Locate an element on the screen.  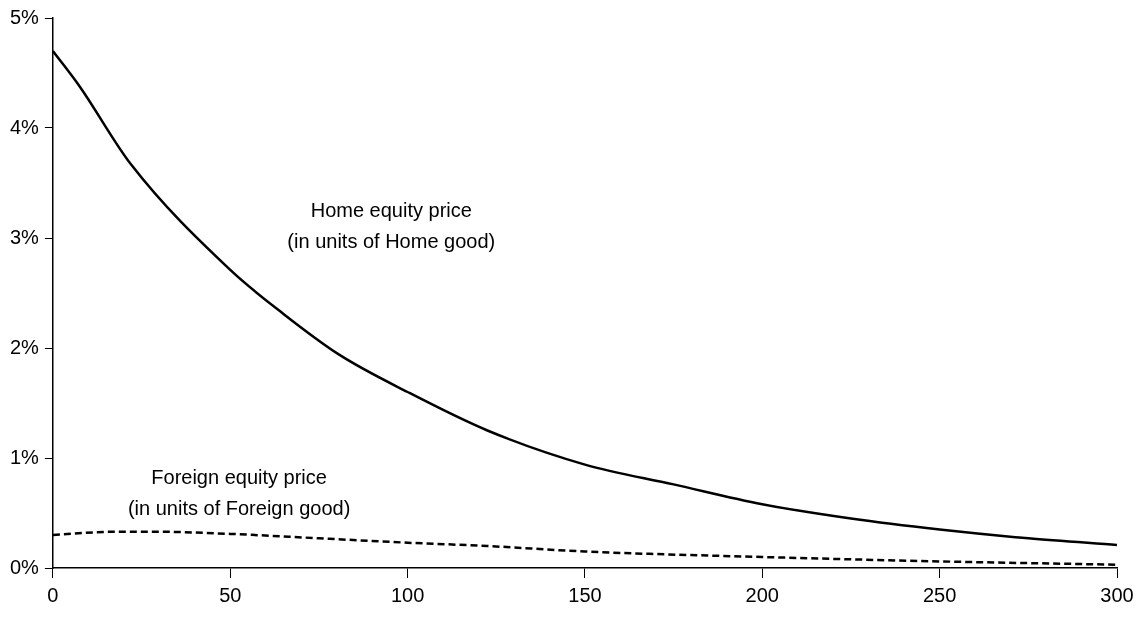
x-tick-label: 100 is located at coordinates (407, 594).